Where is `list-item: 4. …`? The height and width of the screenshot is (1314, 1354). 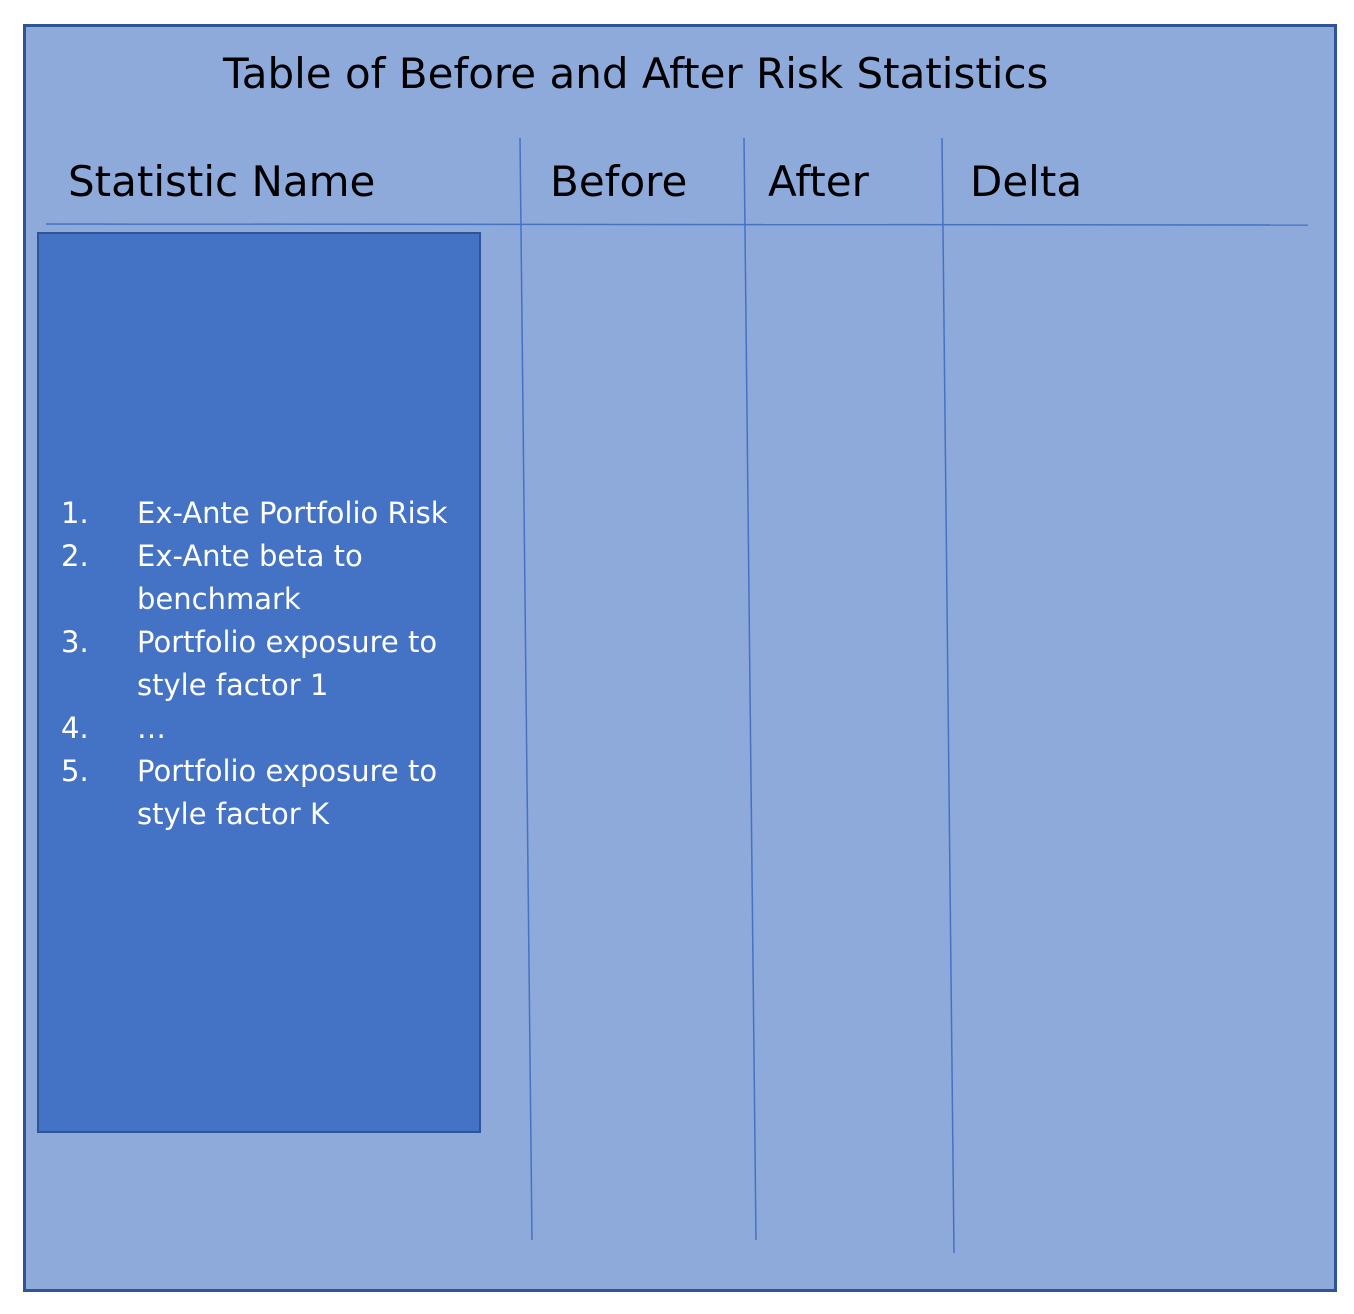
list-item: 4. … is located at coordinates (261, 728).